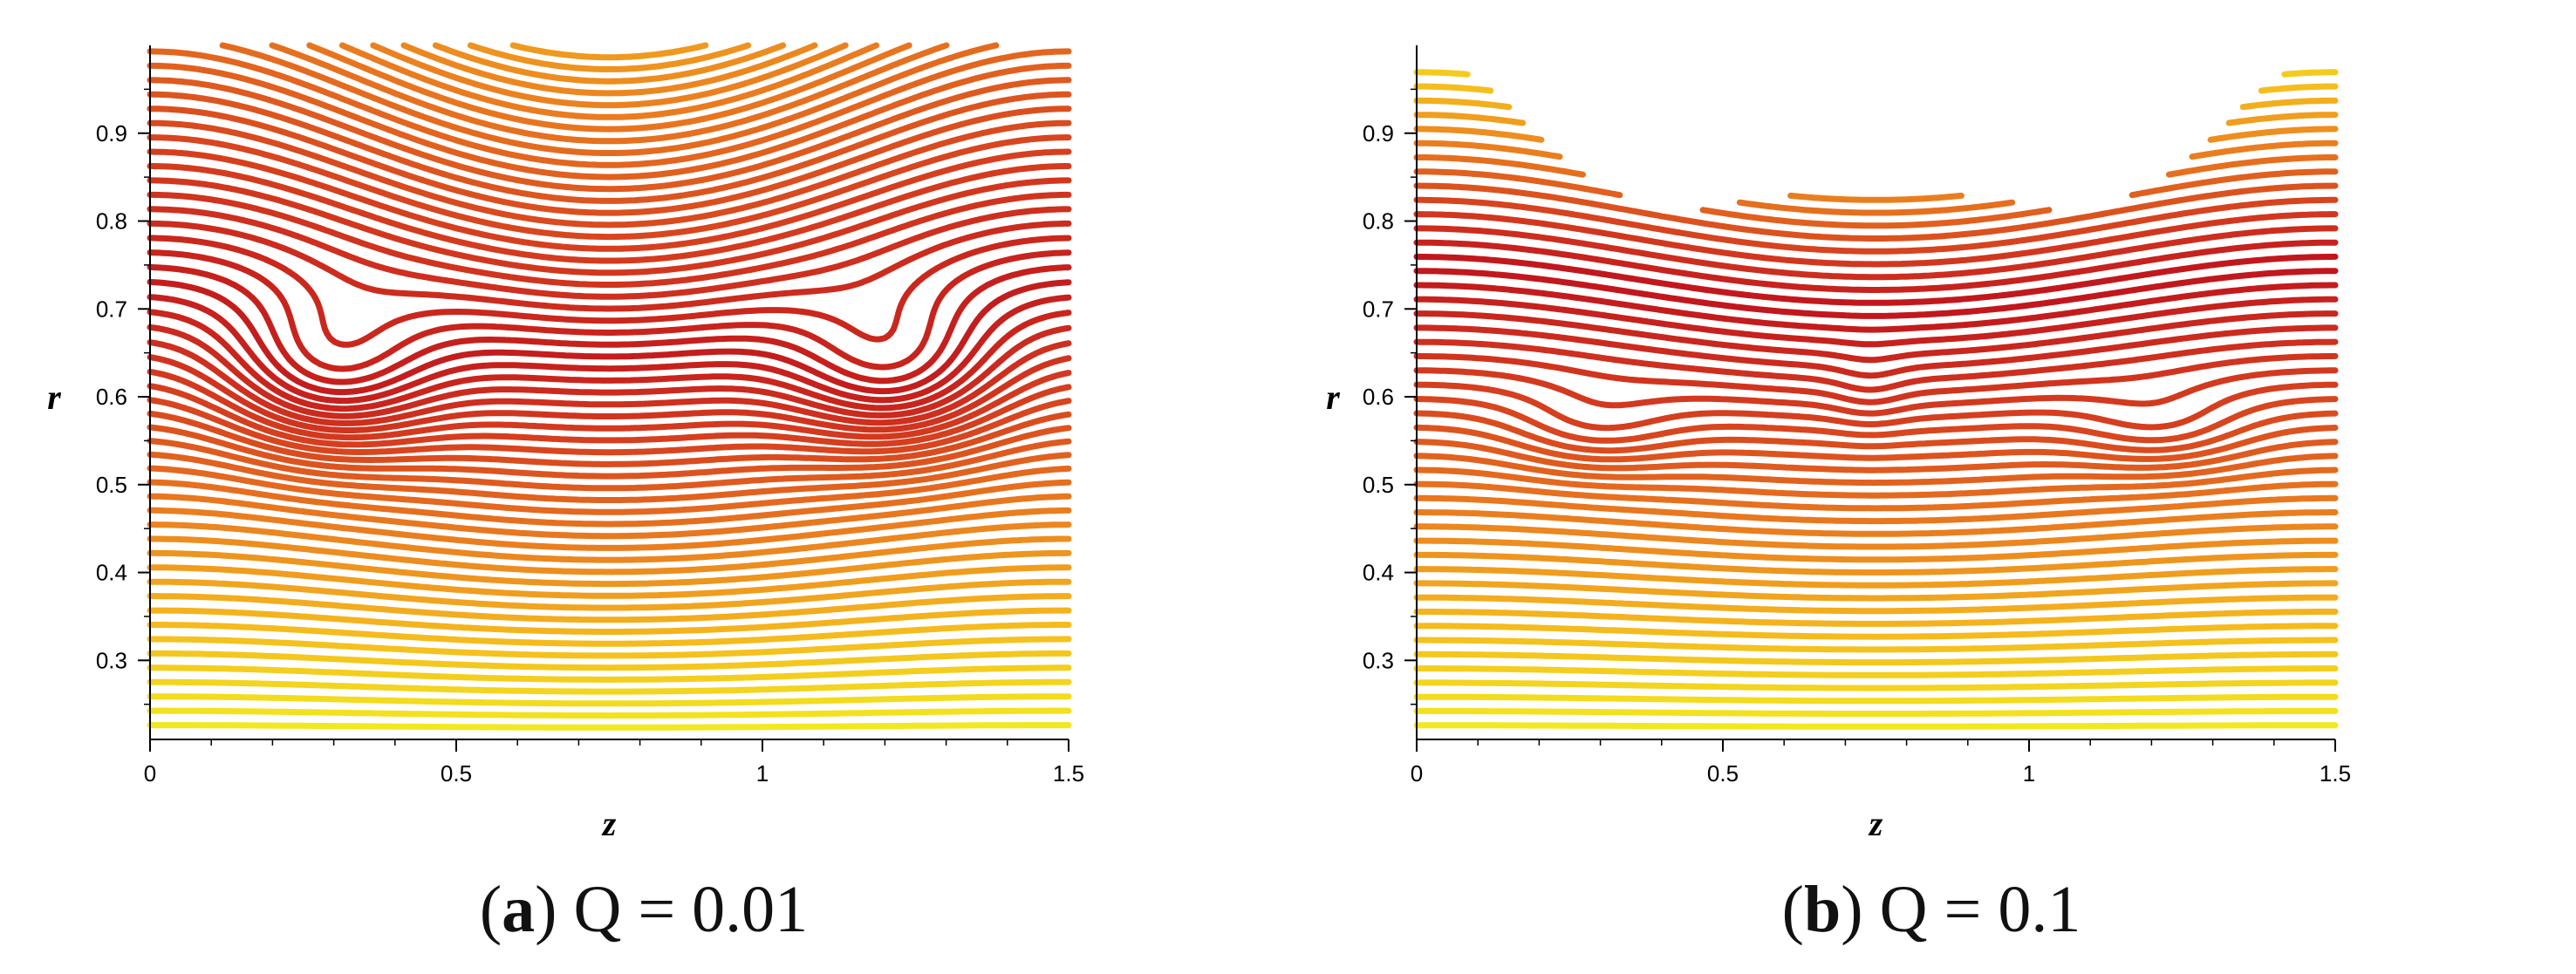 This screenshot has width=2576, height=974. Describe the element at coordinates (691, 909) in the screenshot. I see `caption-text: Q = 0.01` at that location.